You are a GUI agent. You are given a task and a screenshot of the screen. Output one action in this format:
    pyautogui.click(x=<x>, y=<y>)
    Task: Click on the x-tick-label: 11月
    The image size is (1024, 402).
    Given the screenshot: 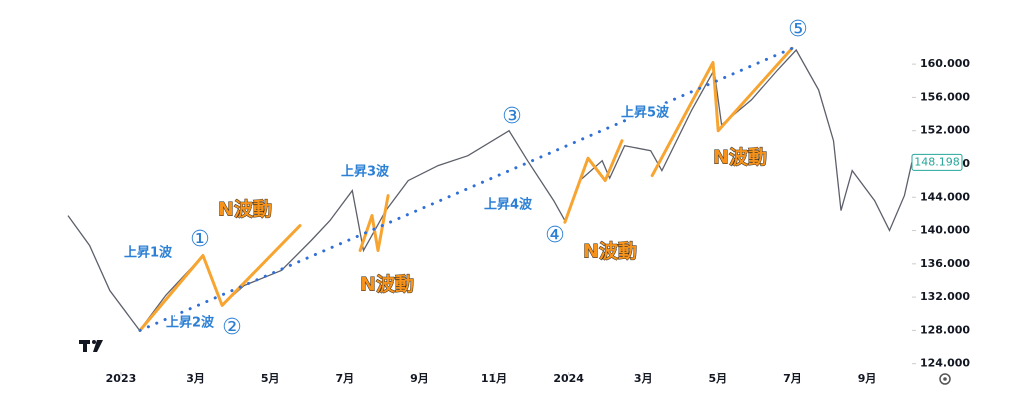 What is the action you would take?
    pyautogui.click(x=494, y=378)
    